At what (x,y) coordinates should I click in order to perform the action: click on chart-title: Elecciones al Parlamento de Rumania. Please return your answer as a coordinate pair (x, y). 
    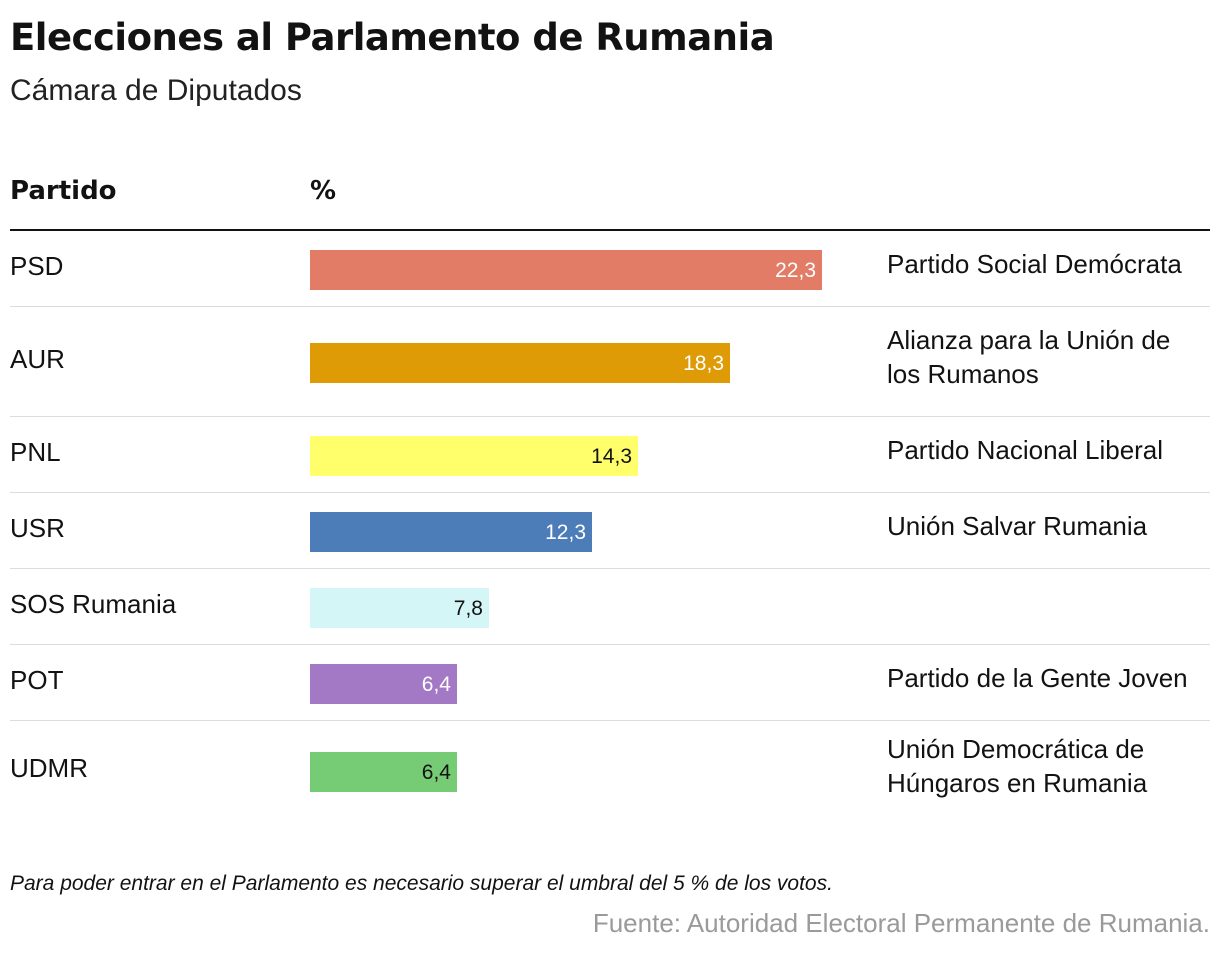
    Looking at the image, I should click on (392, 37).